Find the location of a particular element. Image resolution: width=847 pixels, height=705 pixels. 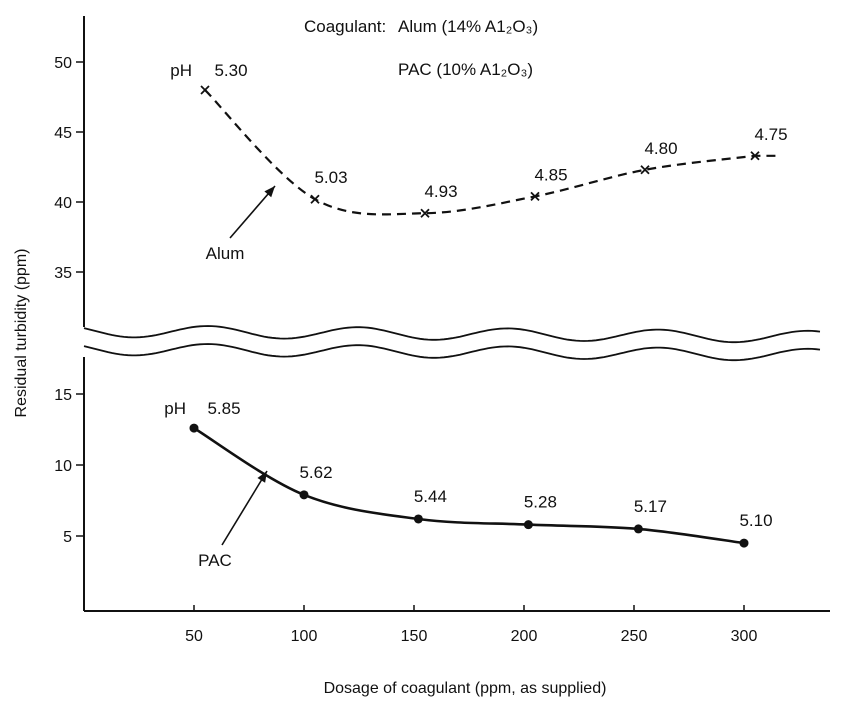

pac-ph-label: 5.28 is located at coordinates (540, 502).